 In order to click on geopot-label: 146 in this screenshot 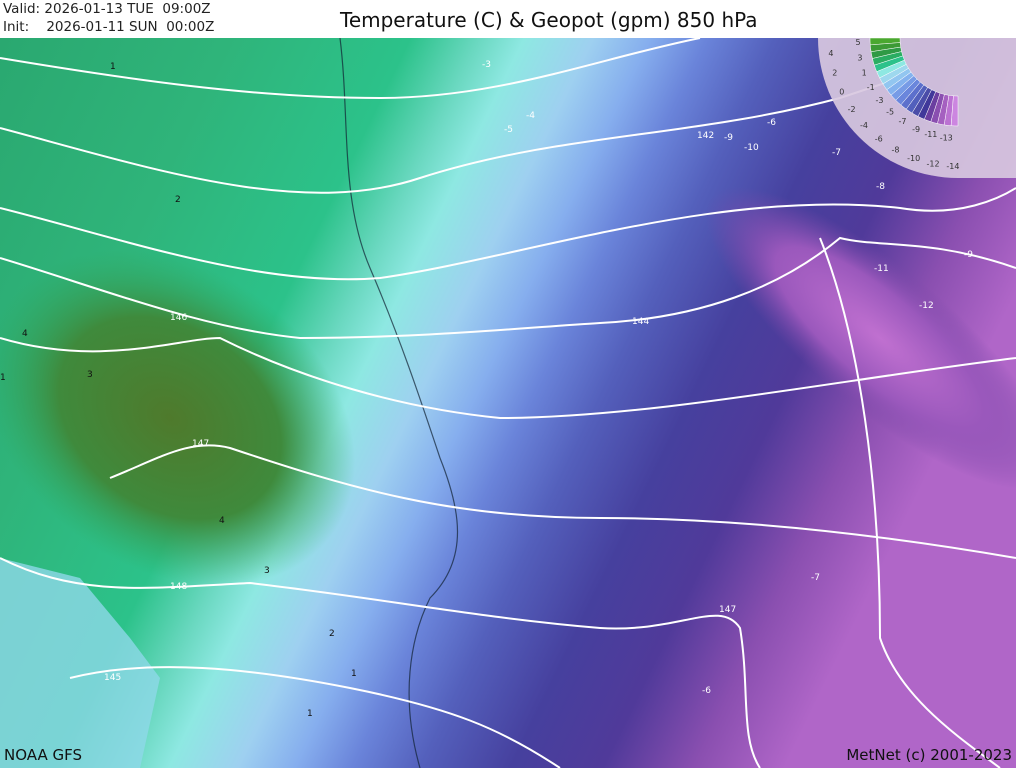, I will do `click(178, 318)`.